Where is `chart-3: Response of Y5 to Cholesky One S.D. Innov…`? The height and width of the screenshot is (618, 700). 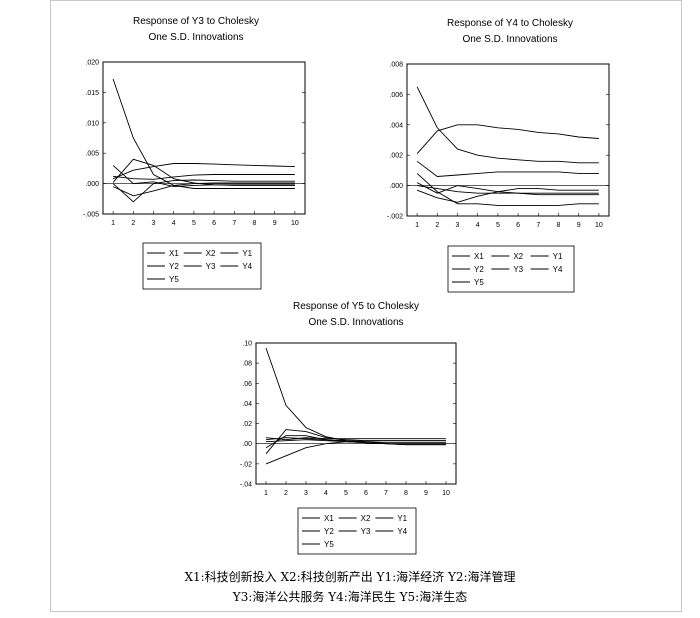 chart-3: Response of Y5 to Cholesky One S.D. Innov… is located at coordinates (348, 428).